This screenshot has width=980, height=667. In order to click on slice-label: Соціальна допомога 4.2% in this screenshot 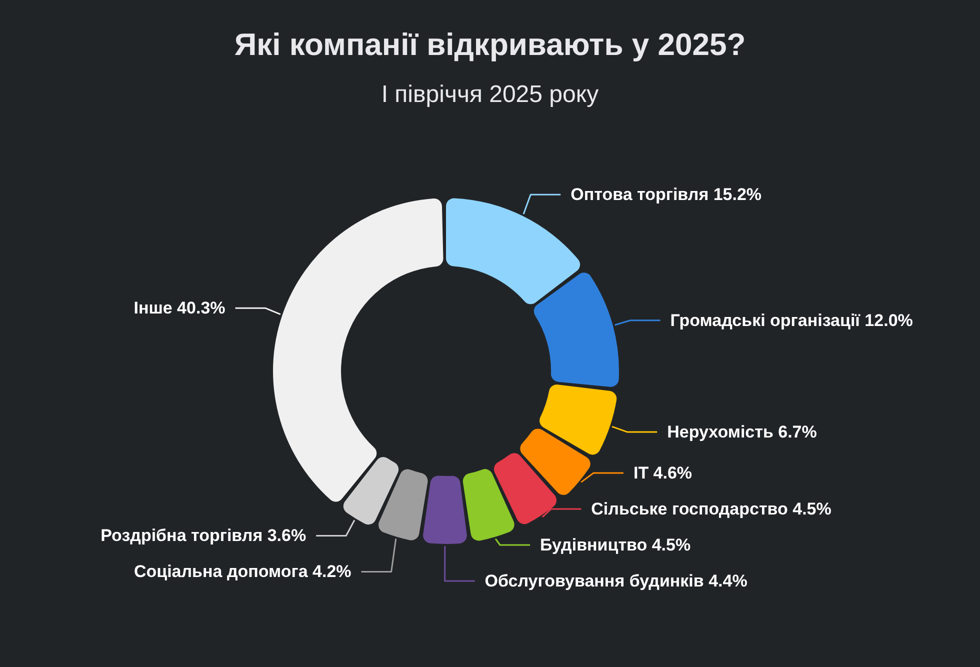, I will do `click(243, 572)`.